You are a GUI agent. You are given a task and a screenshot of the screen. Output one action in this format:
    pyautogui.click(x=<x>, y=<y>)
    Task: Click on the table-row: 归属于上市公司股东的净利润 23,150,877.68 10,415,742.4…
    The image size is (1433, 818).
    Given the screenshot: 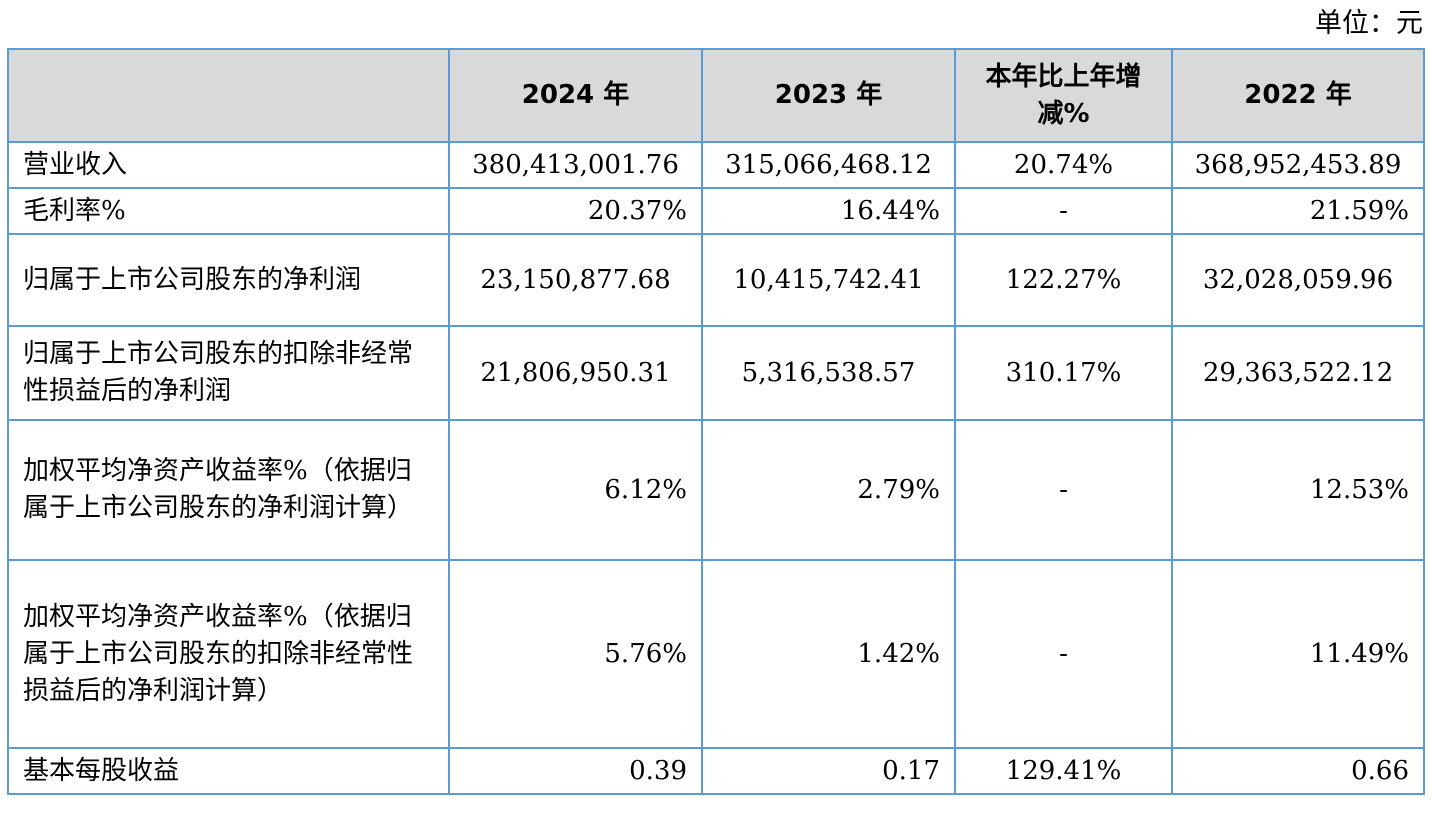 What is the action you would take?
    pyautogui.click(x=716, y=280)
    